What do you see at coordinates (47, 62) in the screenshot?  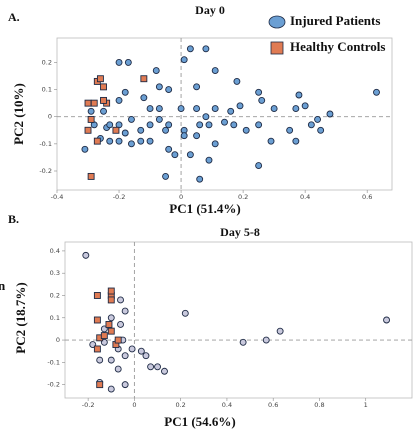 I see `y-tick-label: 0.2` at bounding box center [47, 62].